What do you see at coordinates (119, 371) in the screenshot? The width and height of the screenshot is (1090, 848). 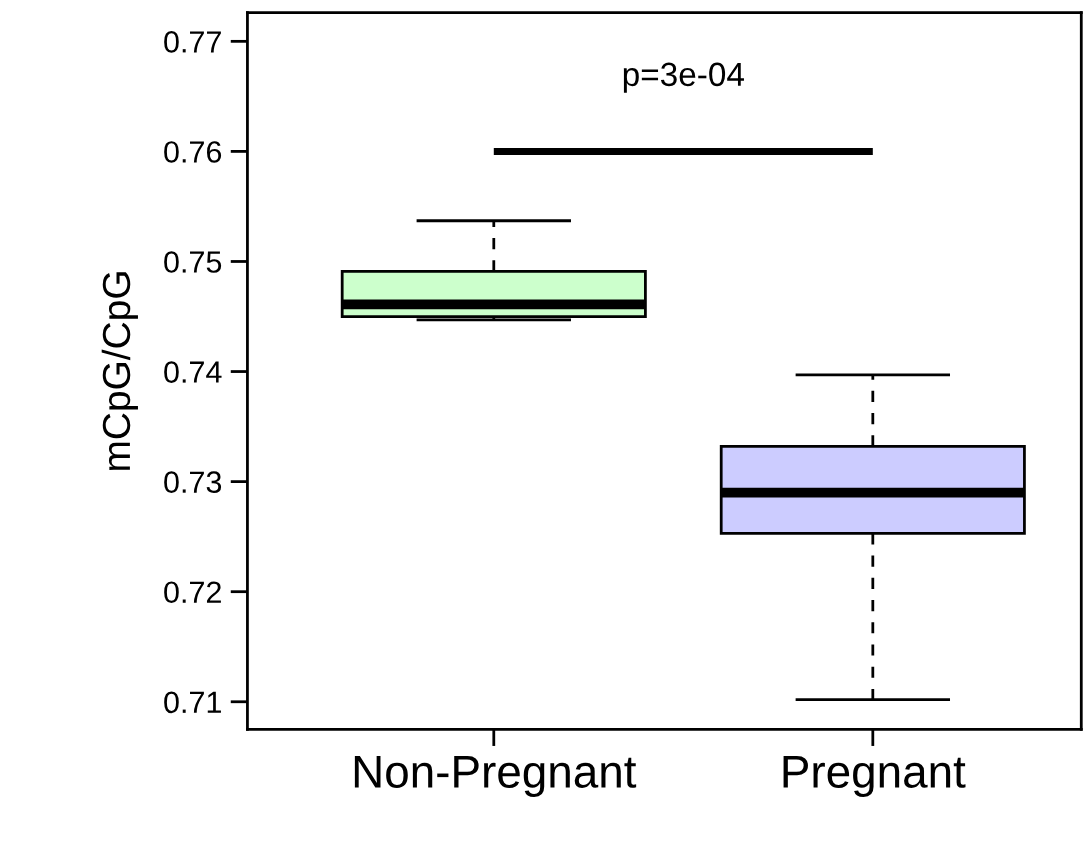 I see `y-axis-title: mCpG/CpG` at bounding box center [119, 371].